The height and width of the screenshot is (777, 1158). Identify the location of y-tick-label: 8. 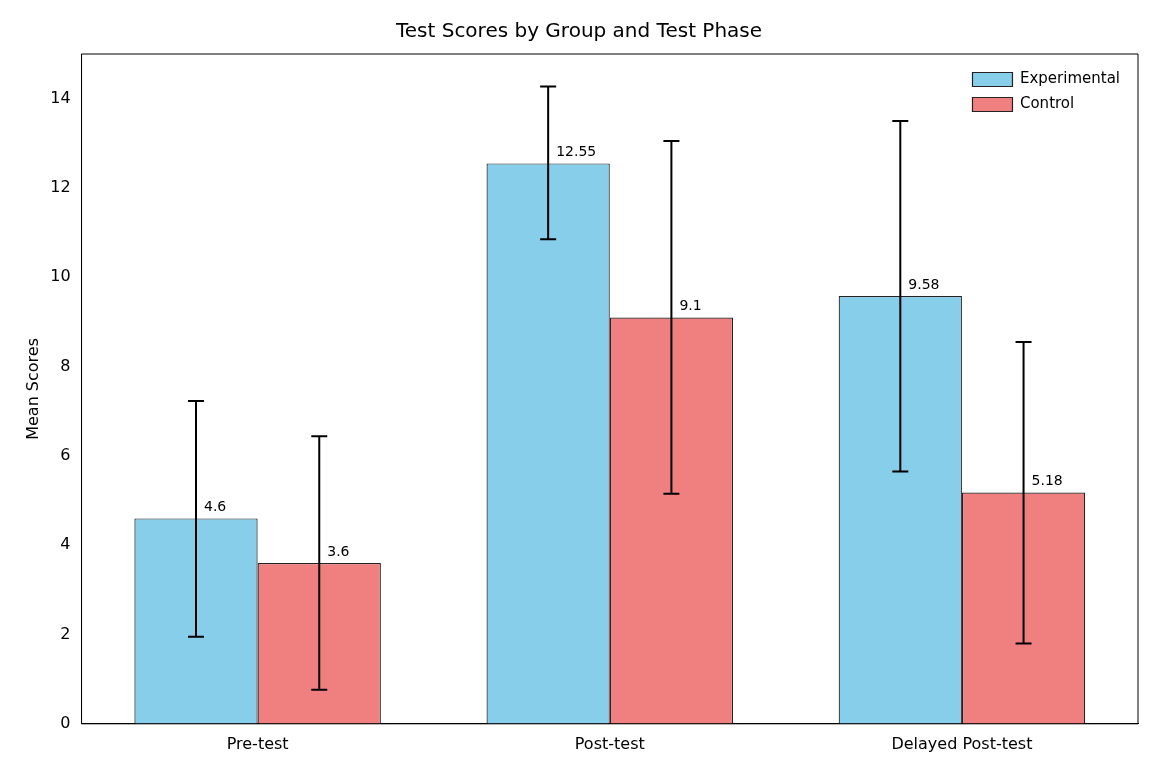
(65, 365).